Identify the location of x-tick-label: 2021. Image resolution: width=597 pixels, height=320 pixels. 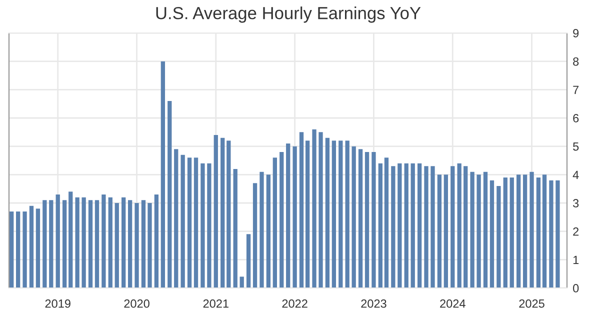
(215, 303).